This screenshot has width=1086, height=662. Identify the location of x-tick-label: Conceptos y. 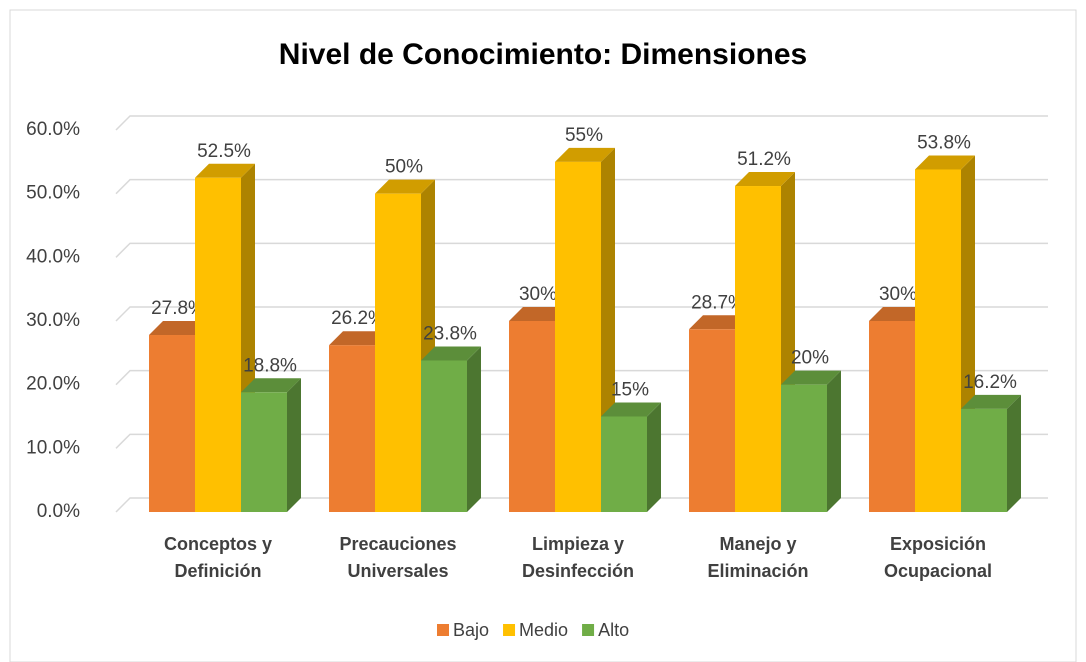
(218, 544).